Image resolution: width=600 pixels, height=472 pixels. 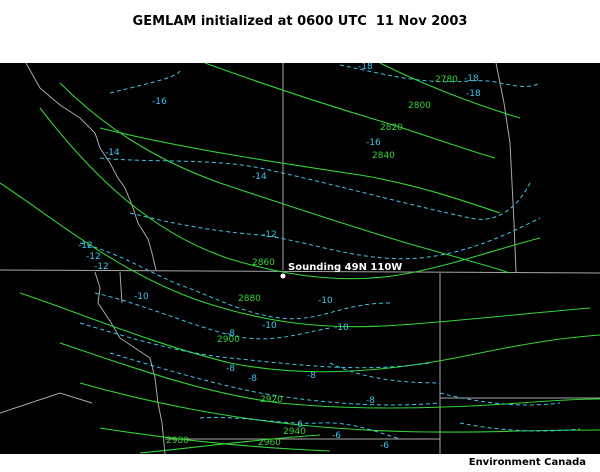 I want to click on height-label: 2780, so click(x=446, y=80).